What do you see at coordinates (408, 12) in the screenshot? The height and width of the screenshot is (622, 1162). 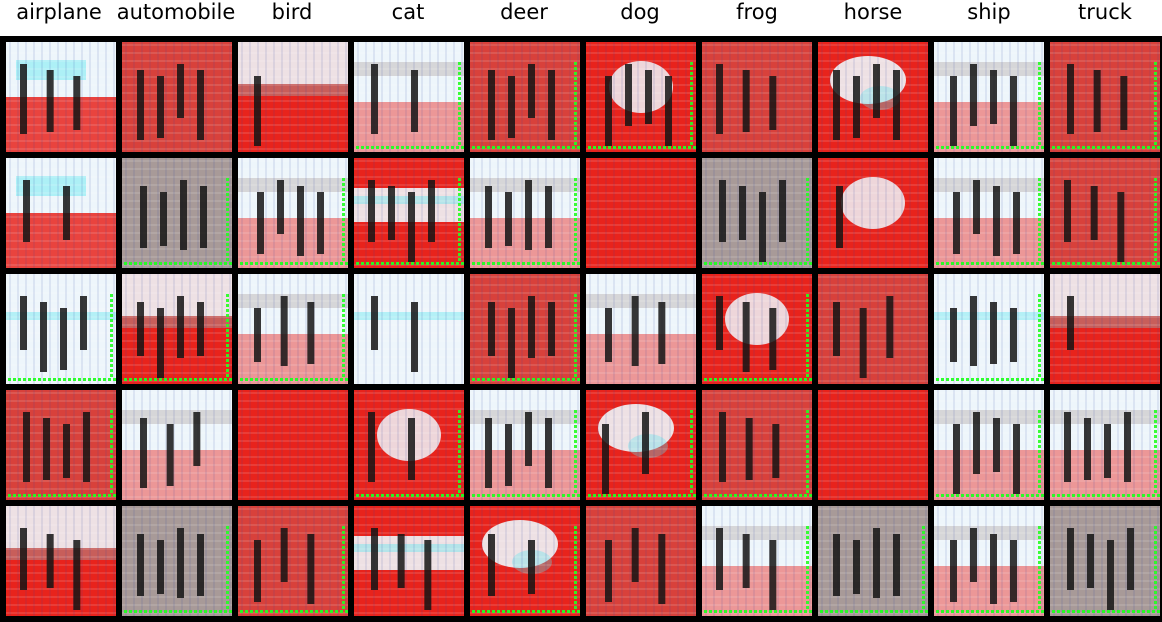 I see `class-label-cat: cat` at bounding box center [408, 12].